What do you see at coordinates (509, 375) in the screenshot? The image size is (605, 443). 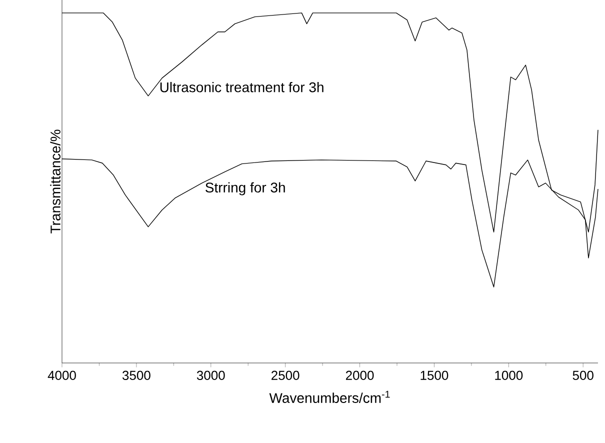 I see `x-tick-label: 1000` at bounding box center [509, 375].